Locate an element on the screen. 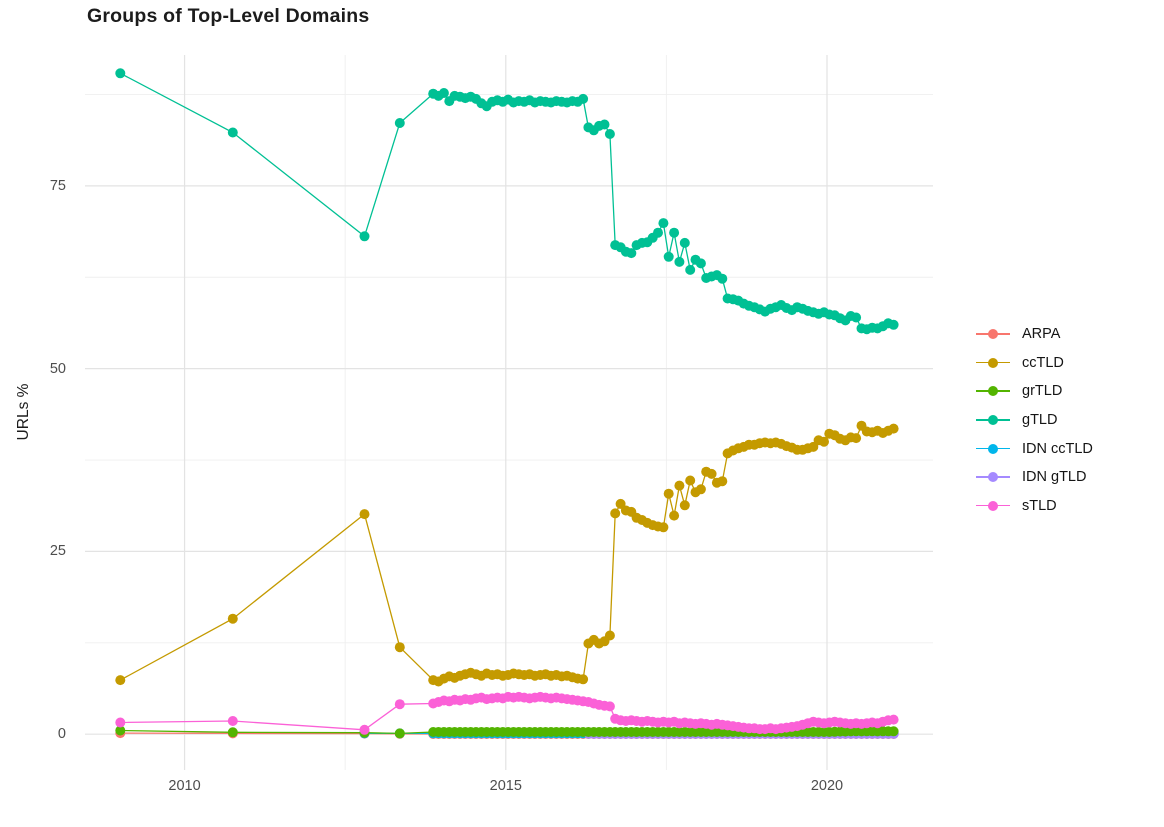 The width and height of the screenshot is (1164, 827). legend-item-gtld: gTLD is located at coordinates (1034, 420).